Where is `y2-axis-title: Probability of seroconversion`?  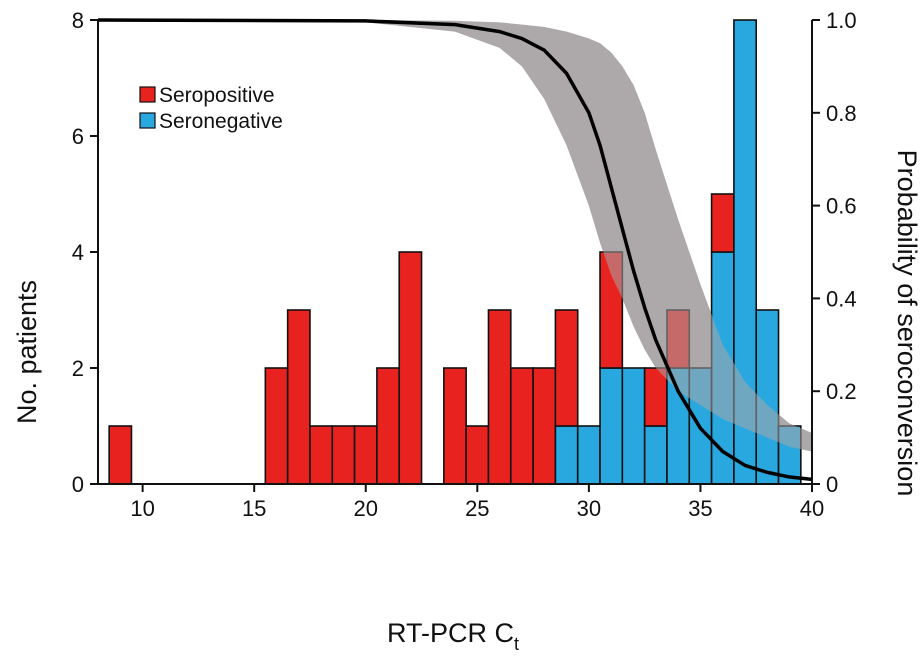 y2-axis-title: Probability of seroconversion is located at coordinates (907, 323).